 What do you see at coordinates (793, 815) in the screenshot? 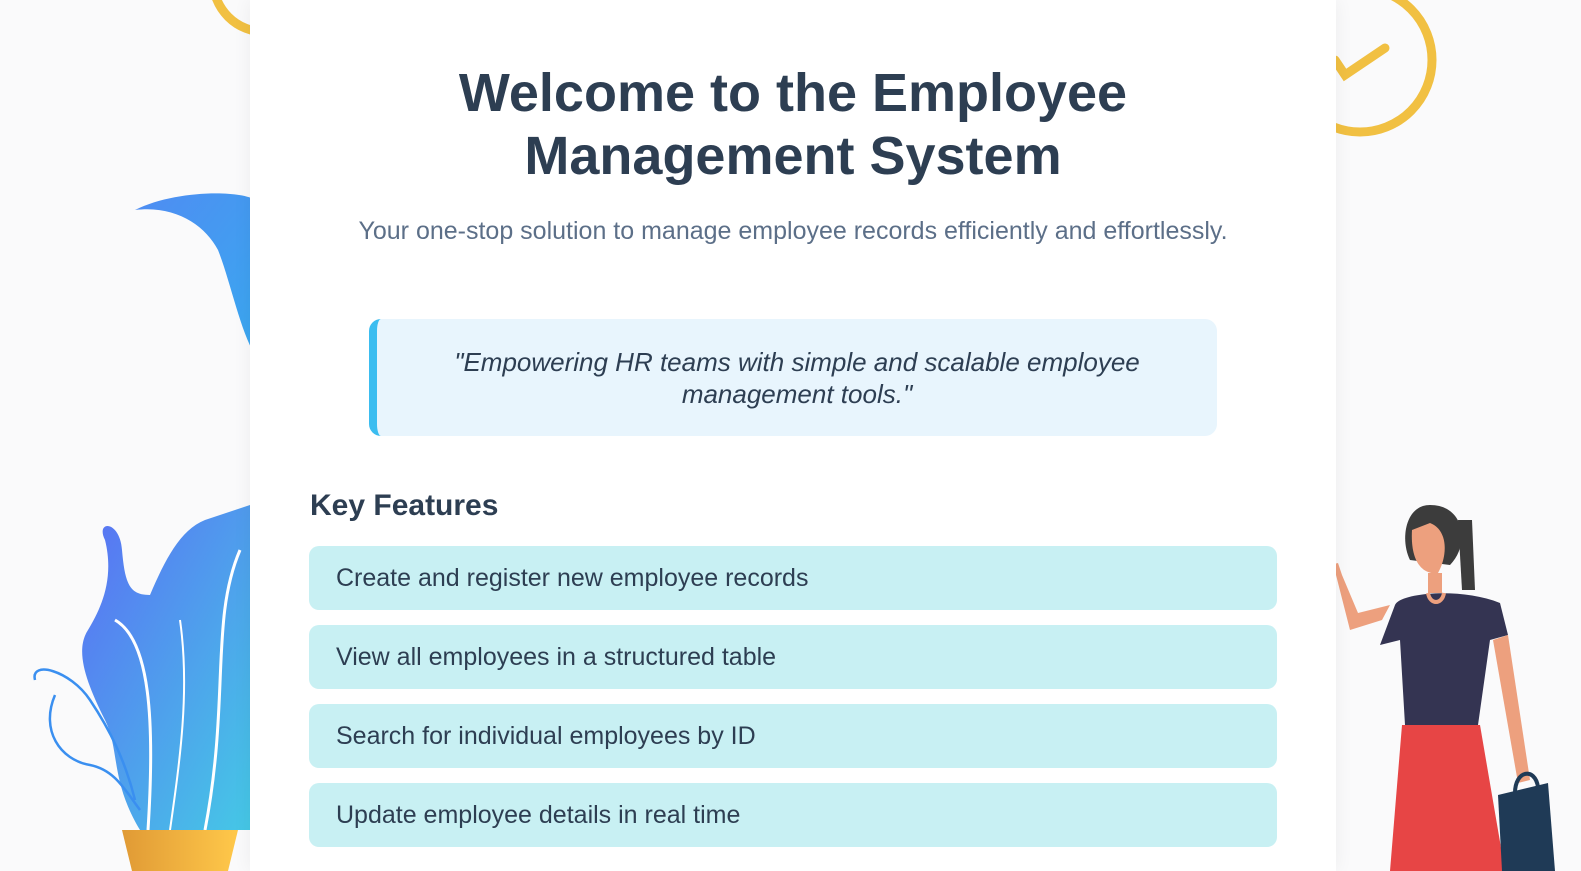
I see `feature-item-update: Update employee details in real time` at bounding box center [793, 815].